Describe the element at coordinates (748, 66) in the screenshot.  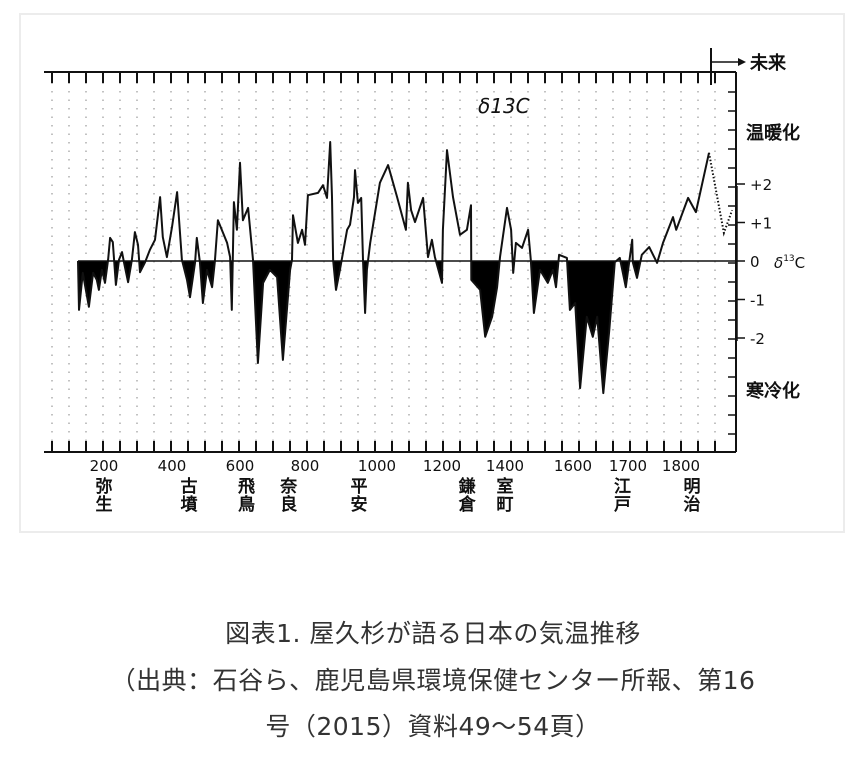
I see `future-marker: 未来` at that location.